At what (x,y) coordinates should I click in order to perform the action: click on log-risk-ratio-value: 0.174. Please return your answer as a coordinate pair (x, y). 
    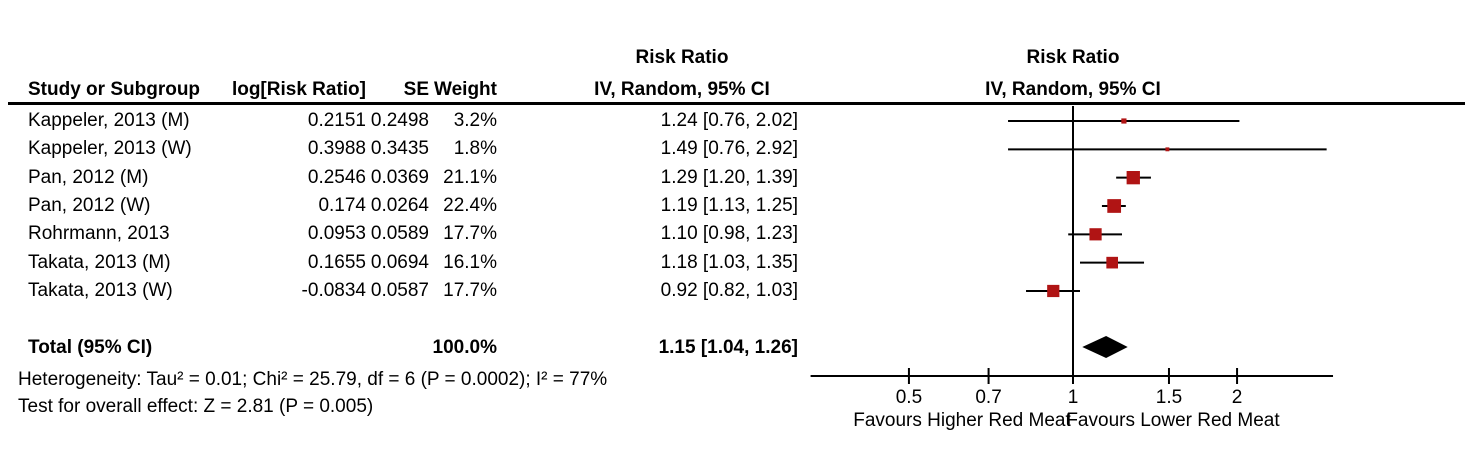
    Looking at the image, I should click on (342, 205).